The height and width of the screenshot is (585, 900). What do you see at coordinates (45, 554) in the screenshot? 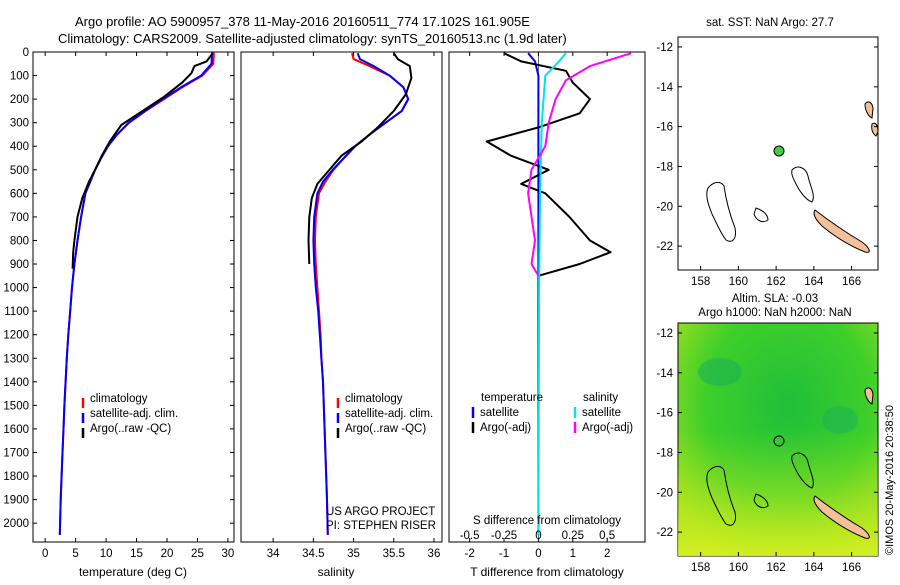
I see `x-tick-label: 0` at bounding box center [45, 554].